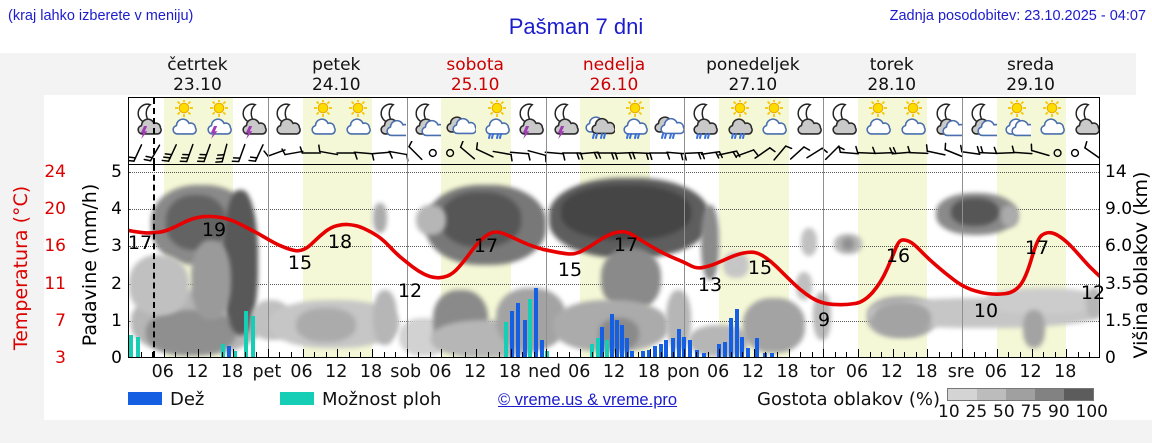 The width and height of the screenshot is (1152, 443). I want to click on credit-link: © vreme.us & vreme.pro, so click(588, 400).